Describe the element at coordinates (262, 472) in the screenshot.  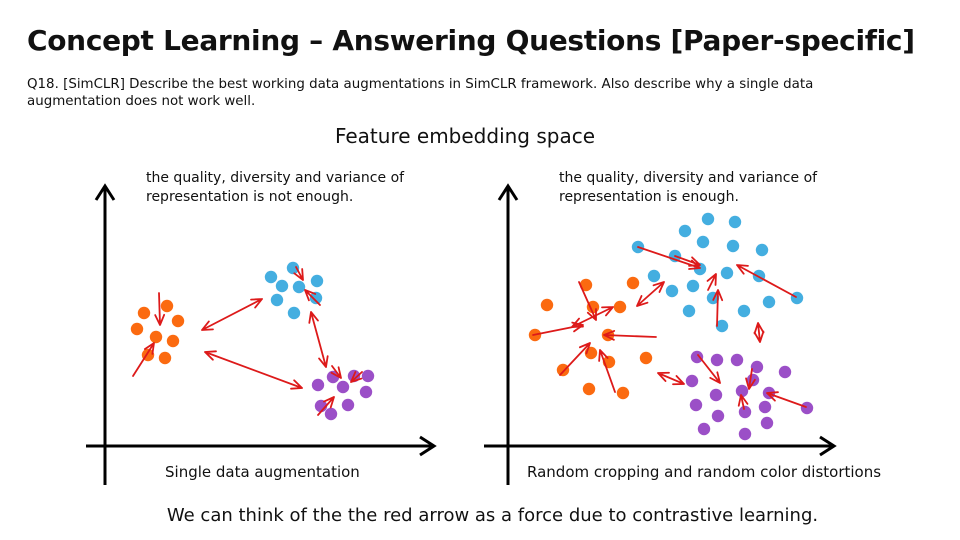
I see `left-caption: Single data augmentation` at that location.